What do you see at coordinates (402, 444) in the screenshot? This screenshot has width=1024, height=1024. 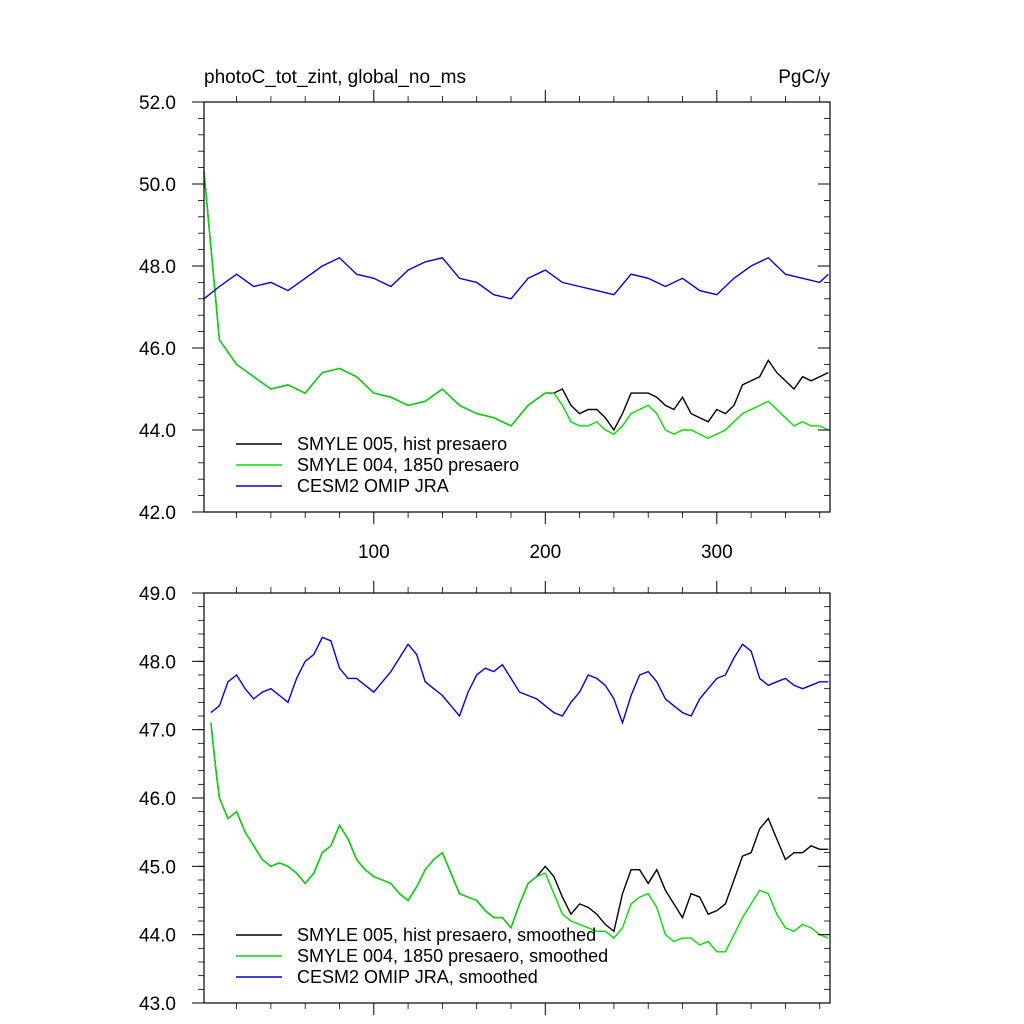 I see `legend-label: SMYLE 005, hist presaero` at bounding box center [402, 444].